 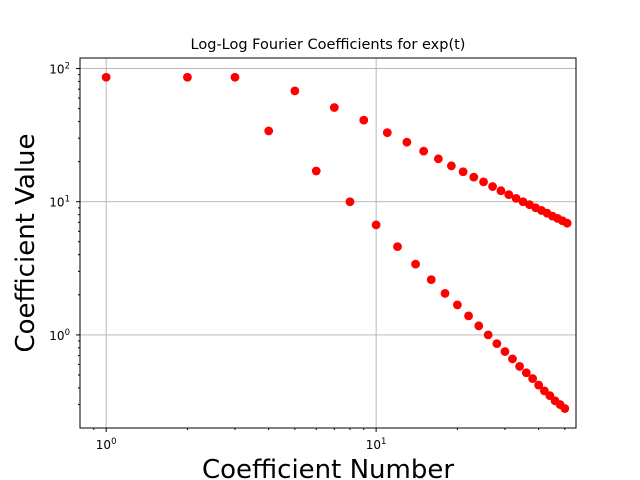 I want to click on y-tick-label: 101, so click(x=59, y=202).